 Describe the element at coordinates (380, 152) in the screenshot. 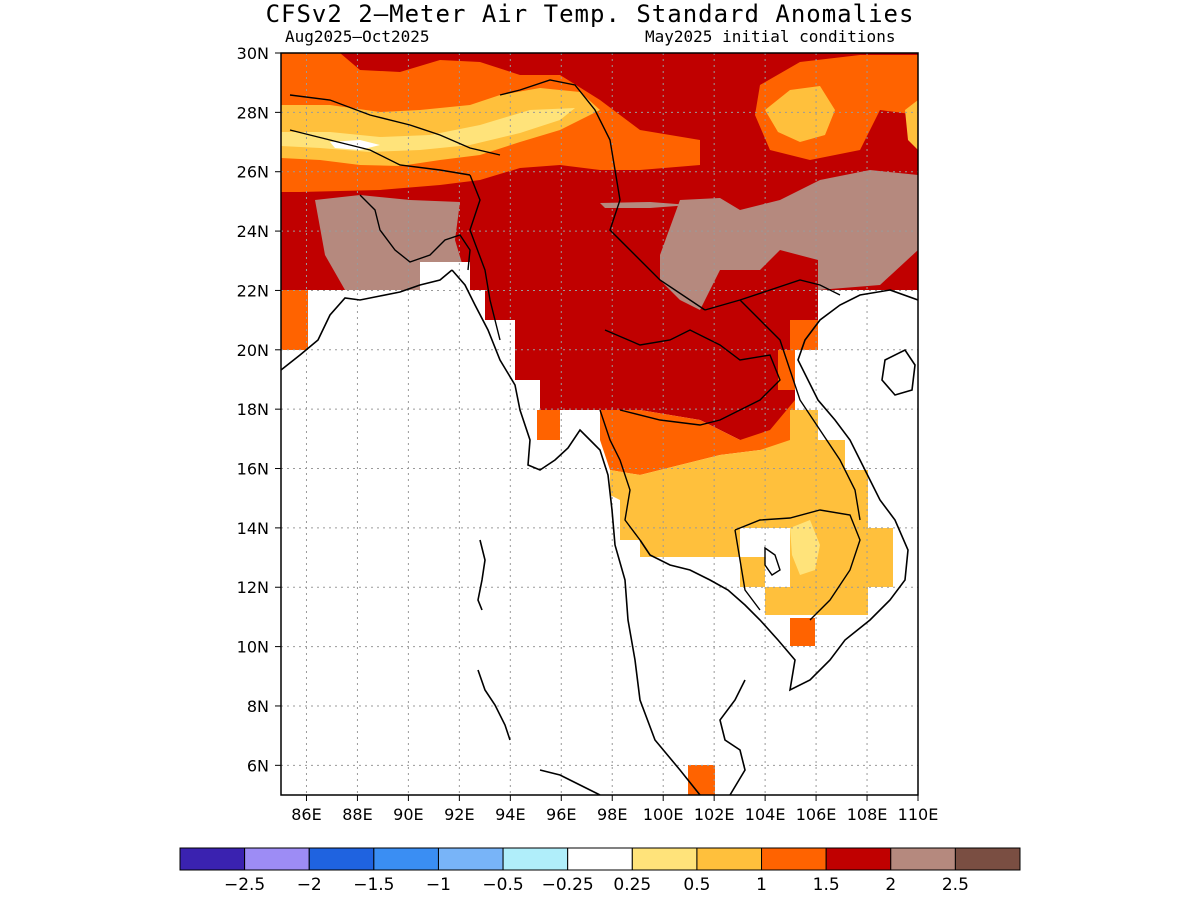

I see `border-nepal-south` at that location.